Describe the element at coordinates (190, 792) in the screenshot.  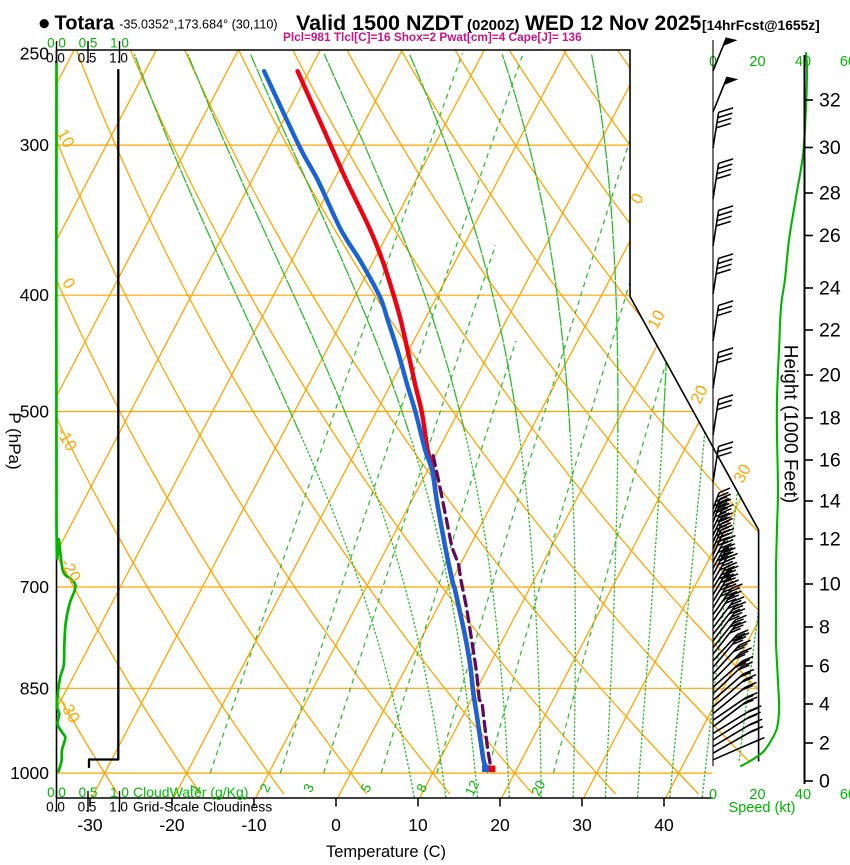
I see `svg-text: CloudWater (g/Kg)` at that location.